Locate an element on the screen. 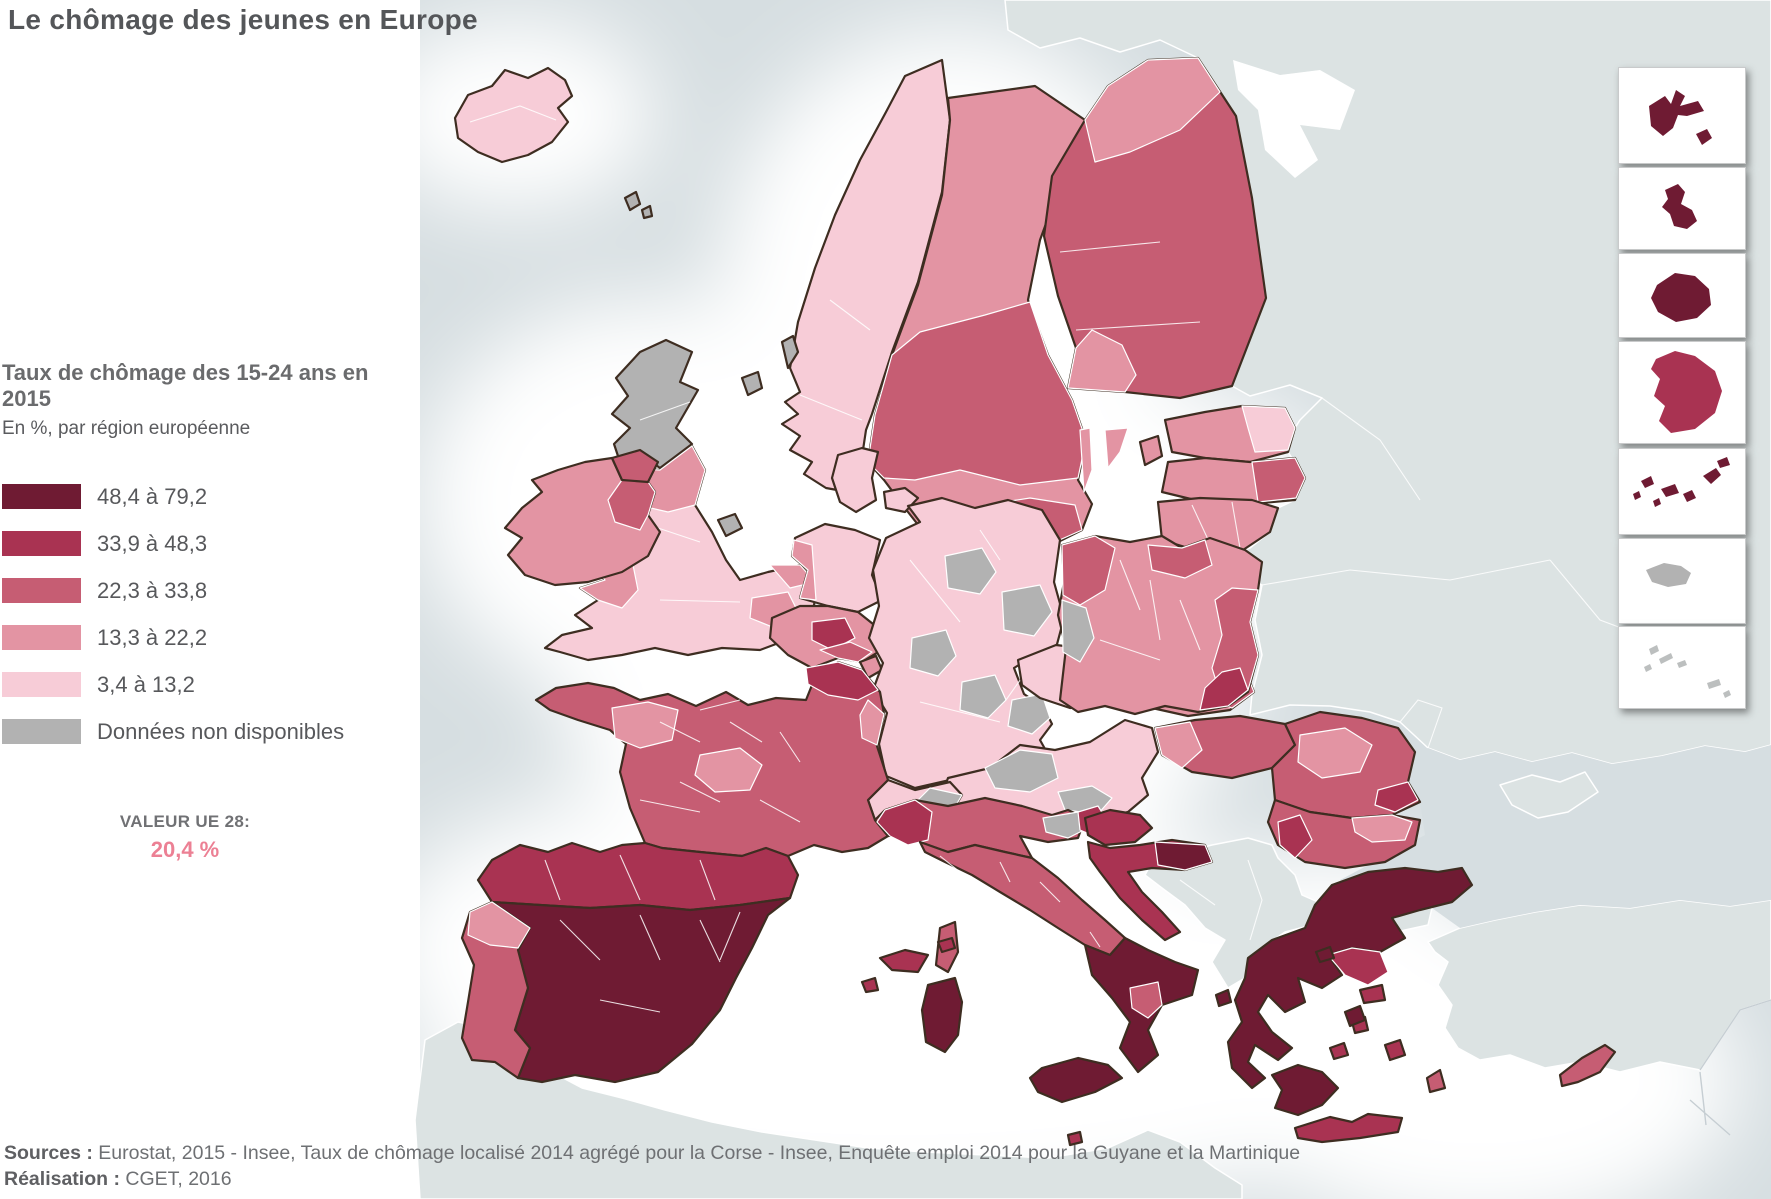 The width and height of the screenshot is (1771, 1199). inset-box-martinique is located at coordinates (1682, 208).